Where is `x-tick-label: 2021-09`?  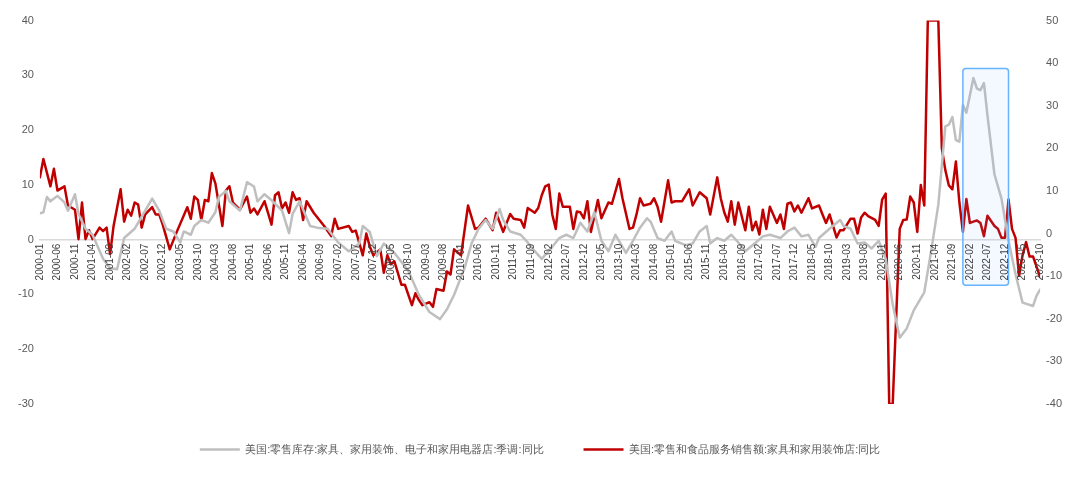
x-tick-label: 2021-09 is located at coordinates (952, 262).